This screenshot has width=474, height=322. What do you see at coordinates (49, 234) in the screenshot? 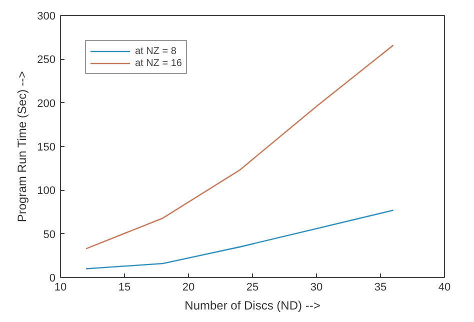
I see `y-tick-label: 50` at bounding box center [49, 234].